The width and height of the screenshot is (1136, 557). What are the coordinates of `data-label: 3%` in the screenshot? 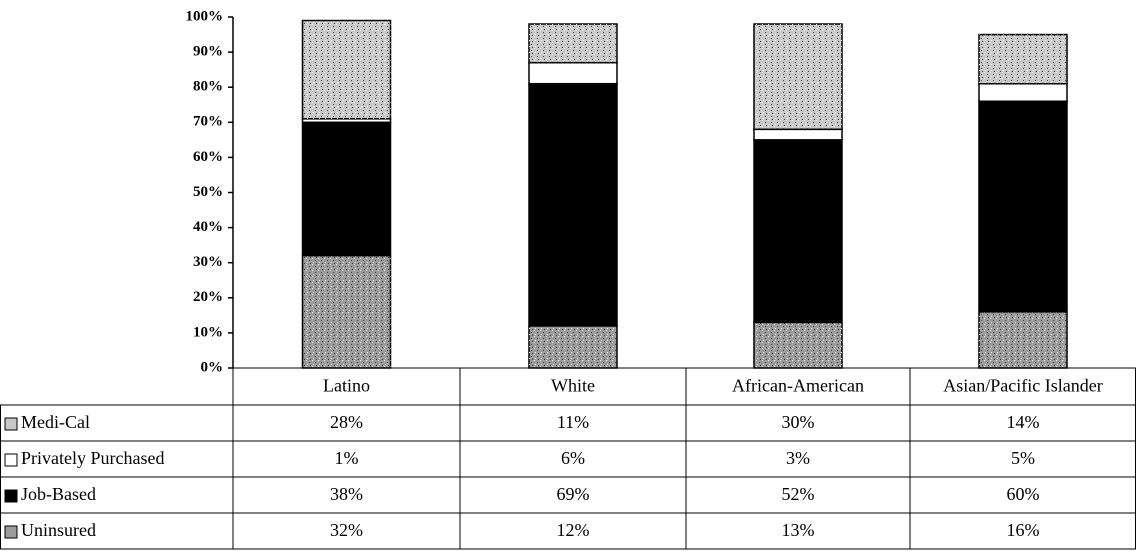 It's located at (798, 458).